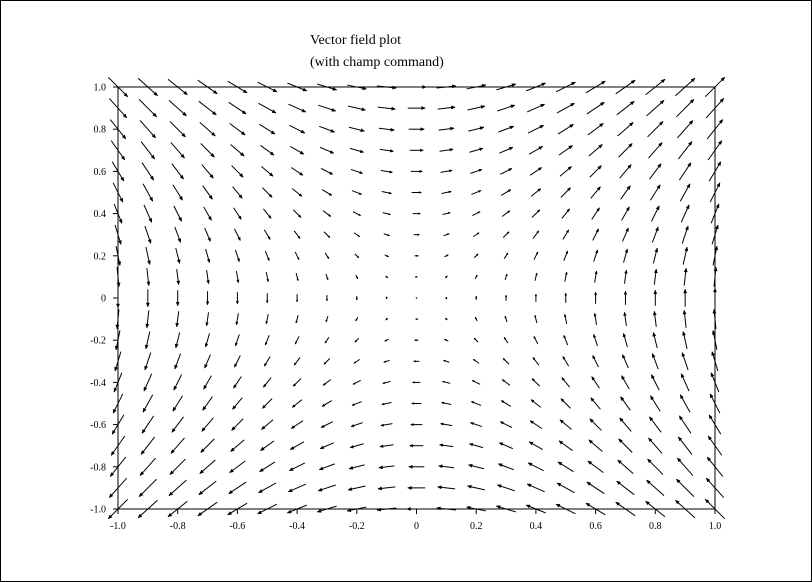 The image size is (812, 582). Describe the element at coordinates (104, 299) in the screenshot. I see `y-axis: -1.0 -0.8 -0.6 -0.4 -0.2 0 0.2 0.4 0.6 0.8 1.0` at that location.